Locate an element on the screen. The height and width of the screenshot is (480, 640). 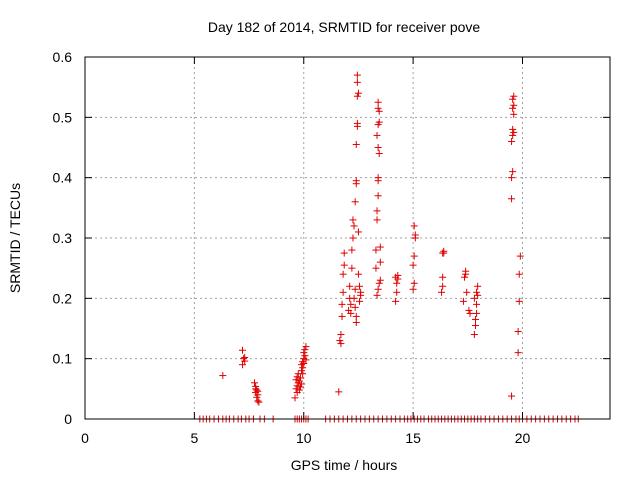
y-tick-label: 0.6 is located at coordinates (63, 57).